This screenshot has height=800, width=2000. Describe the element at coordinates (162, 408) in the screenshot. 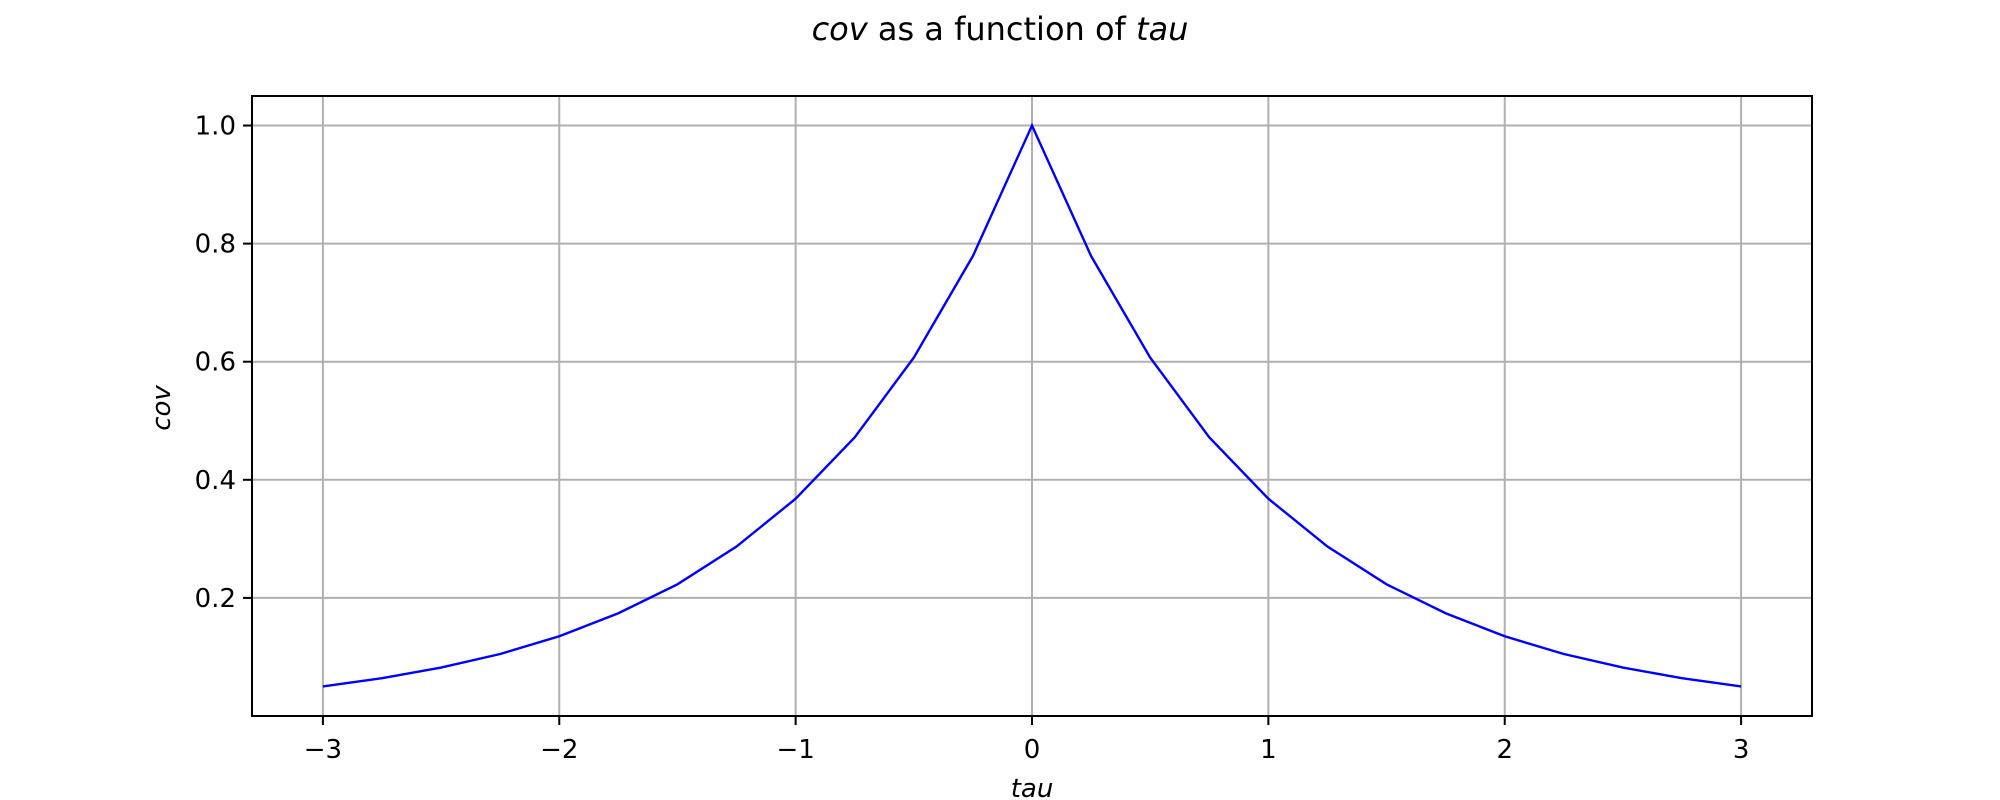

I see `y-axis-label: cov` at that location.